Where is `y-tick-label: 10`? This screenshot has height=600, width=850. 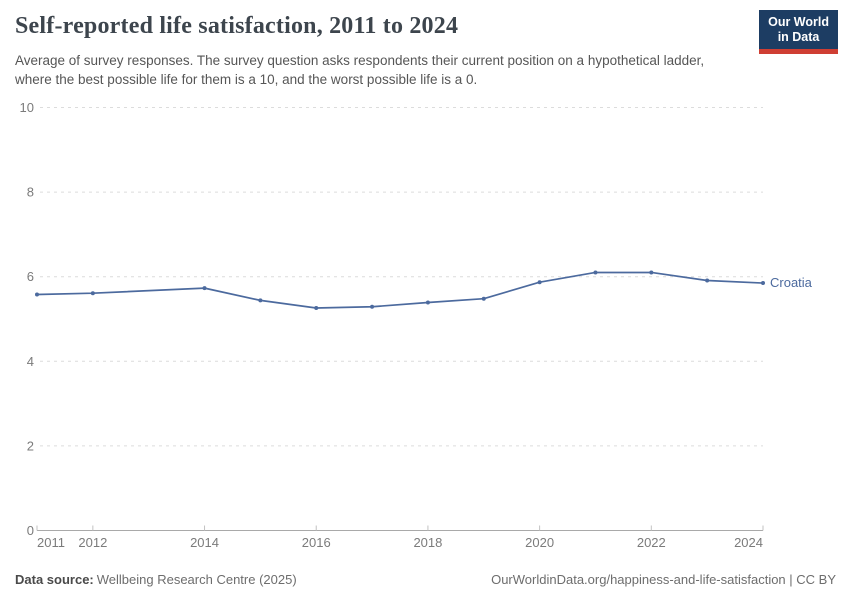 y-tick-label: 10 is located at coordinates (27, 107).